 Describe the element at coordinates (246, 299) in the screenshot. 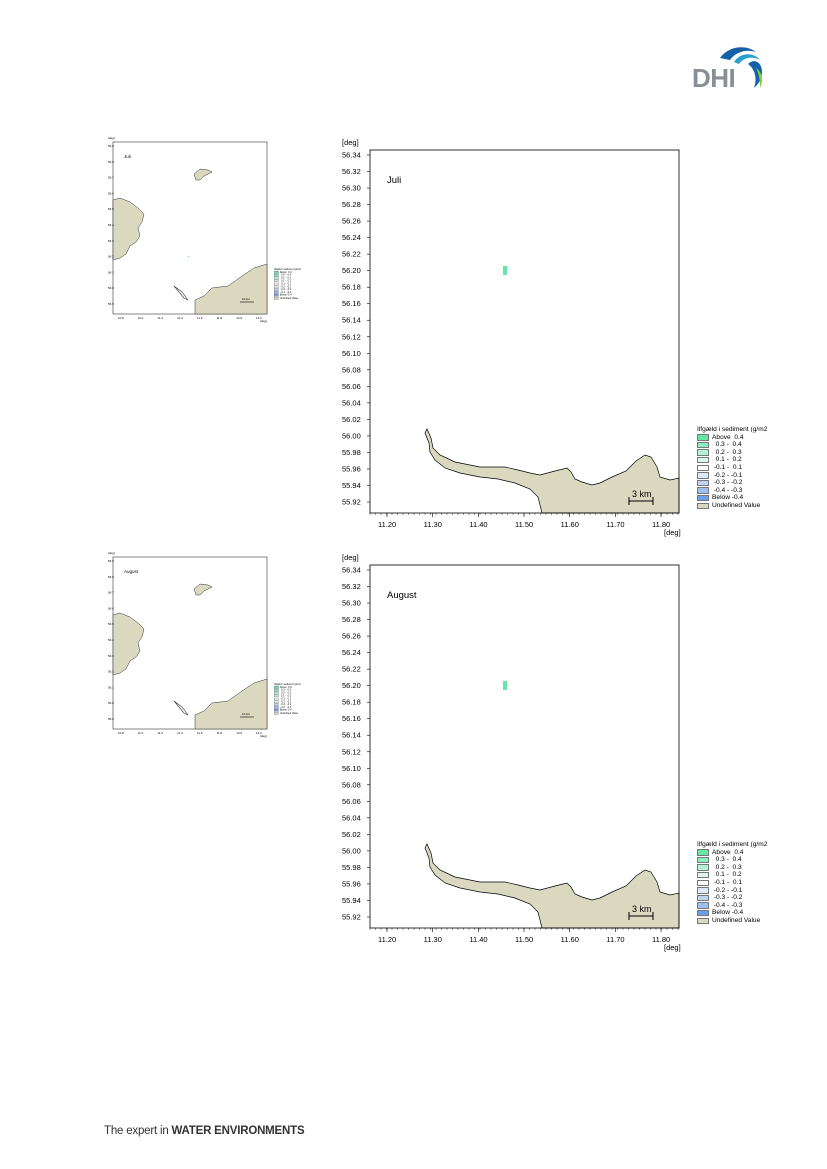

I see `svg-text: 10 km` at that location.